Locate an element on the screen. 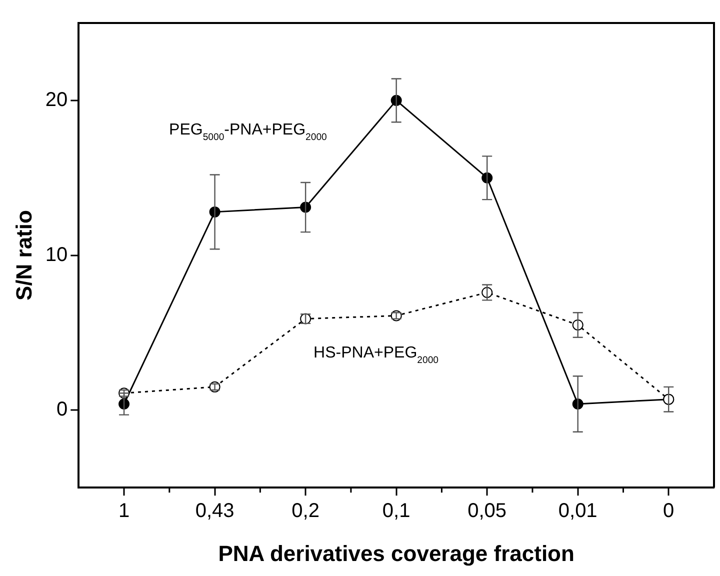  x-tick-label: 0,2 is located at coordinates (306, 511).